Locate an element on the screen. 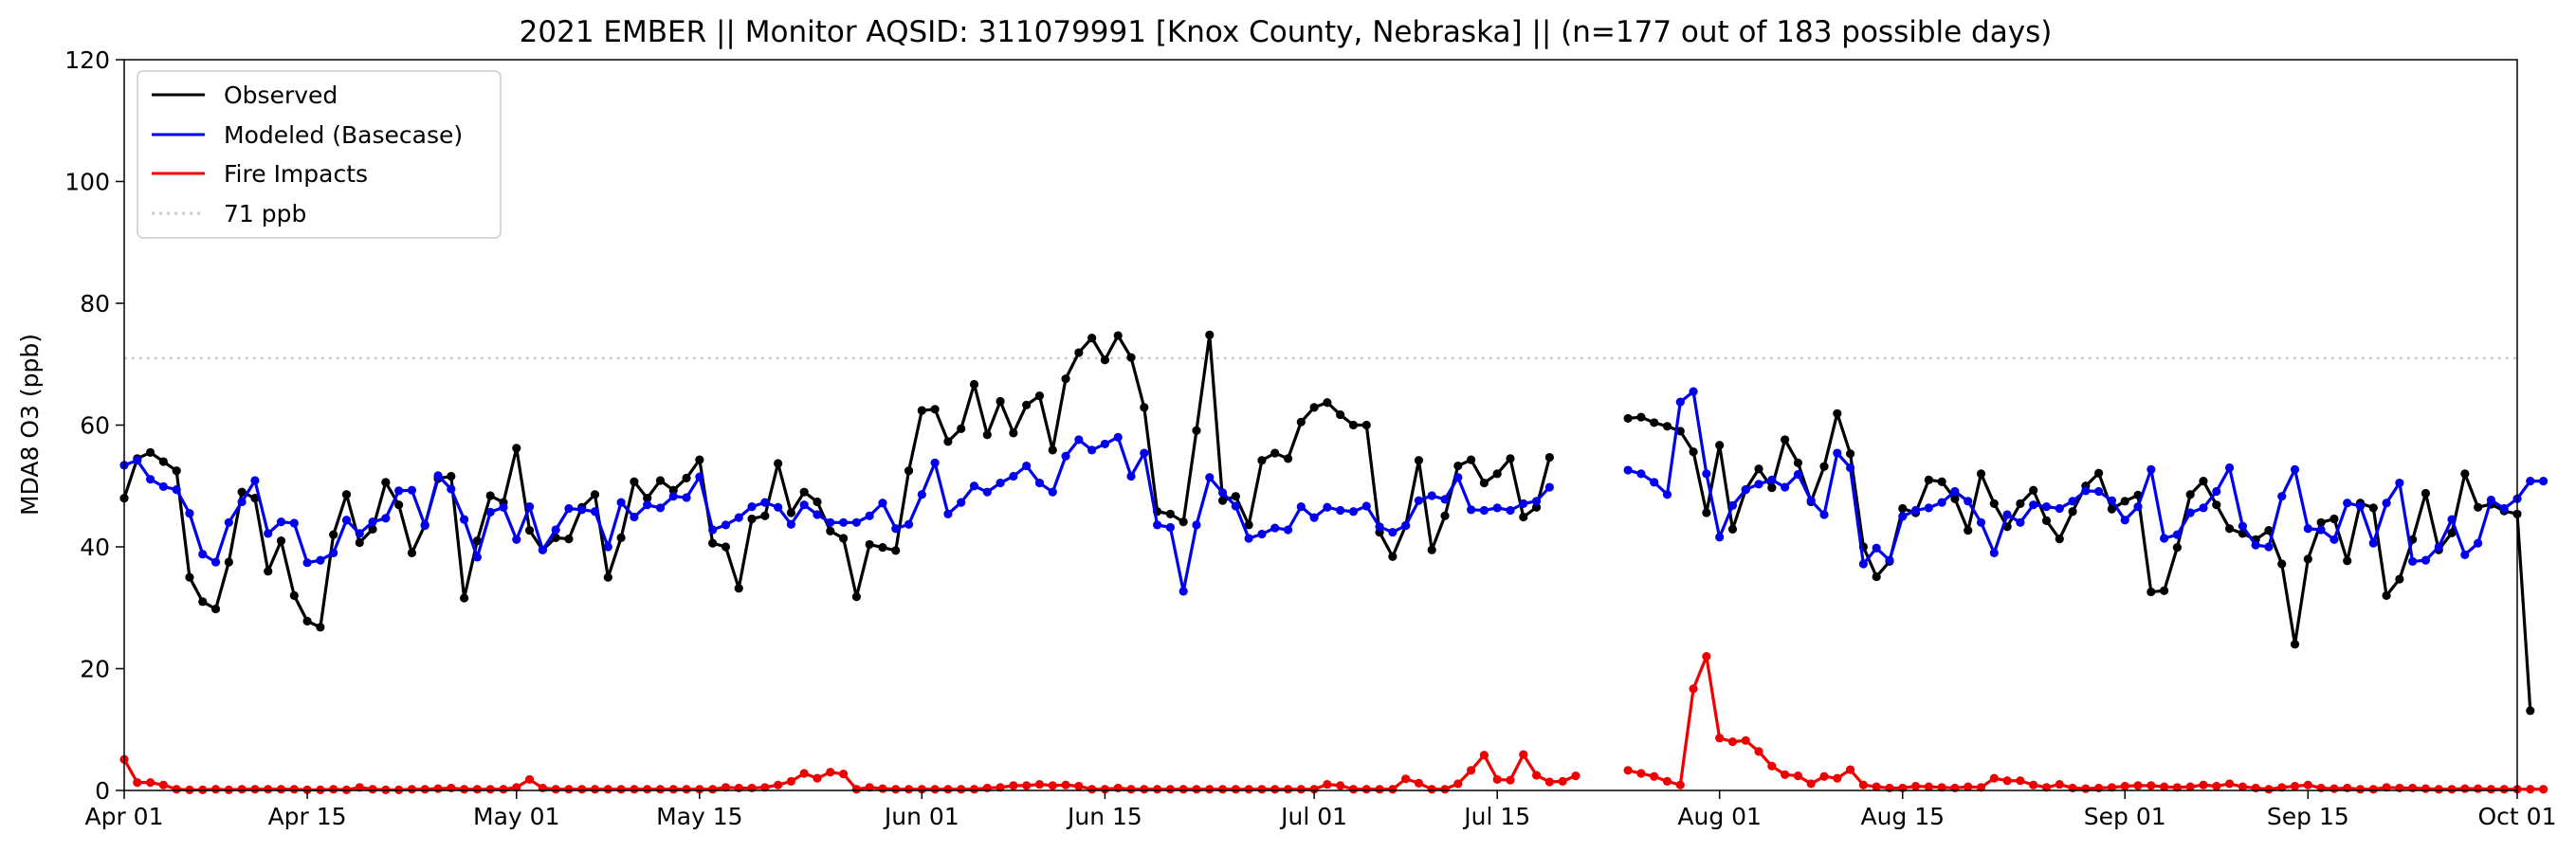  y-axis-title: MDA8 O3 (ppb) is located at coordinates (30, 425).